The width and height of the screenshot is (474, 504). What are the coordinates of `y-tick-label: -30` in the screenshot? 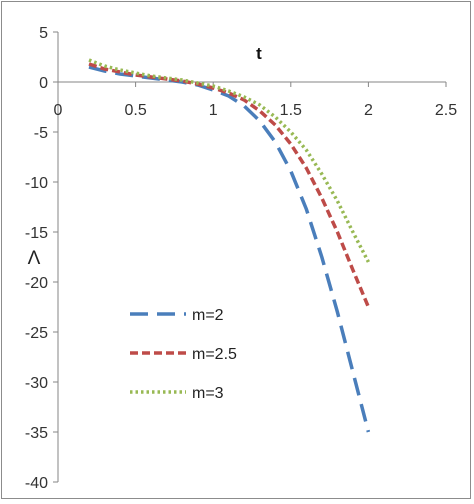 It's located at (36, 383).